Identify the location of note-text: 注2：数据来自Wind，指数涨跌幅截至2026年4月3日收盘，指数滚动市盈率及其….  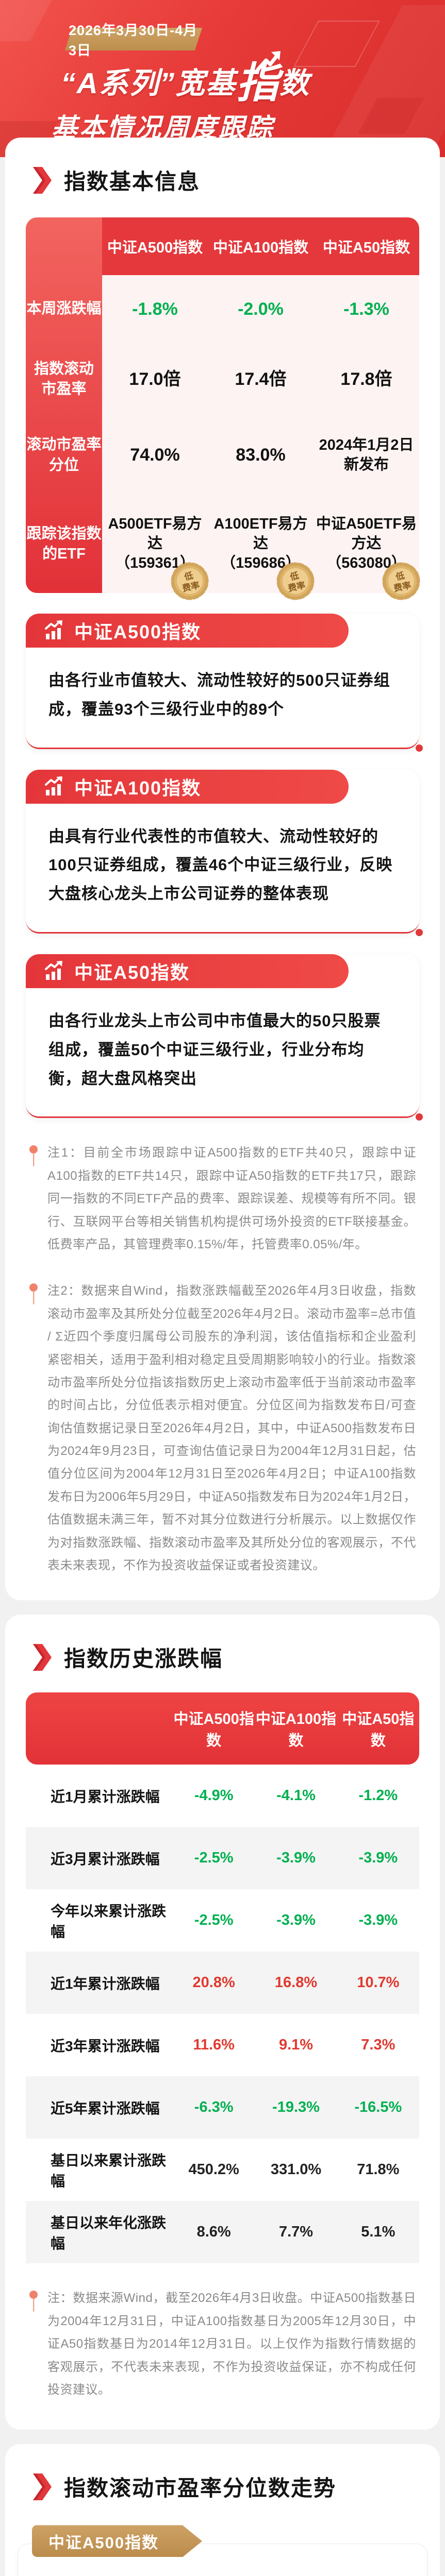
(231, 1428).